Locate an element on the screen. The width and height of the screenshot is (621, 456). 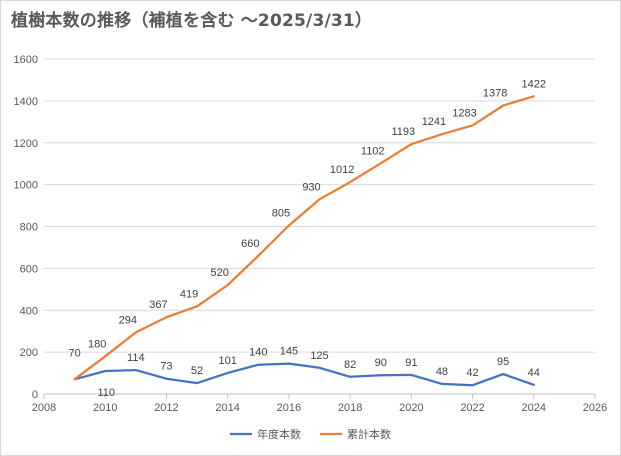
series-line-annual is located at coordinates (304, 374).